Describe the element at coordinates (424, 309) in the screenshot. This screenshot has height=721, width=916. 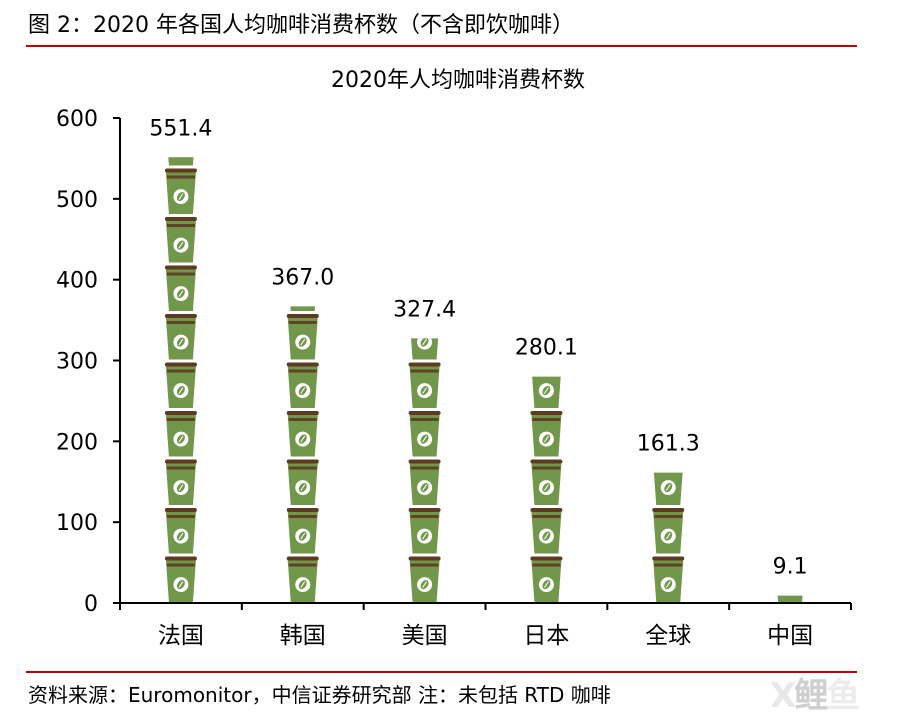
I see `data-label: 327.4` at that location.